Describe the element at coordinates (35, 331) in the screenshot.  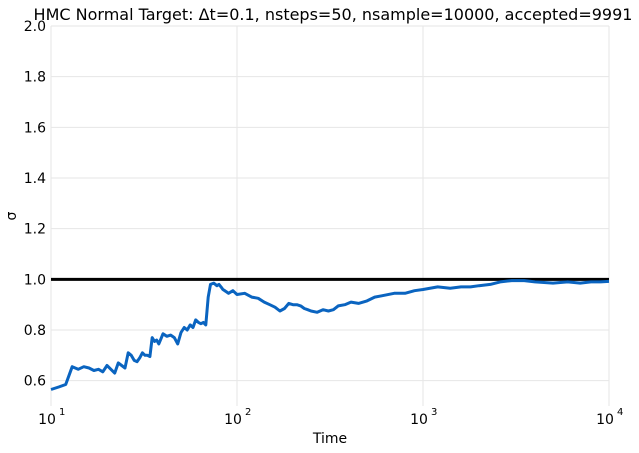
I see `y-tick-label: 0.8` at that location.